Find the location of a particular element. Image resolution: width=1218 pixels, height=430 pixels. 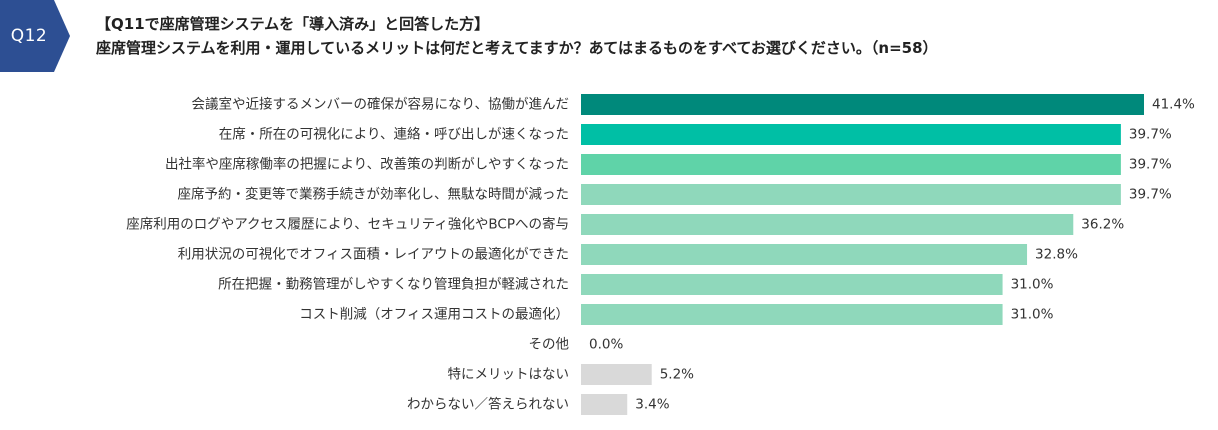

category-label: 出社率や座席稼働率の把握により、改善策の判断がしやすくなった is located at coordinates (367, 164).